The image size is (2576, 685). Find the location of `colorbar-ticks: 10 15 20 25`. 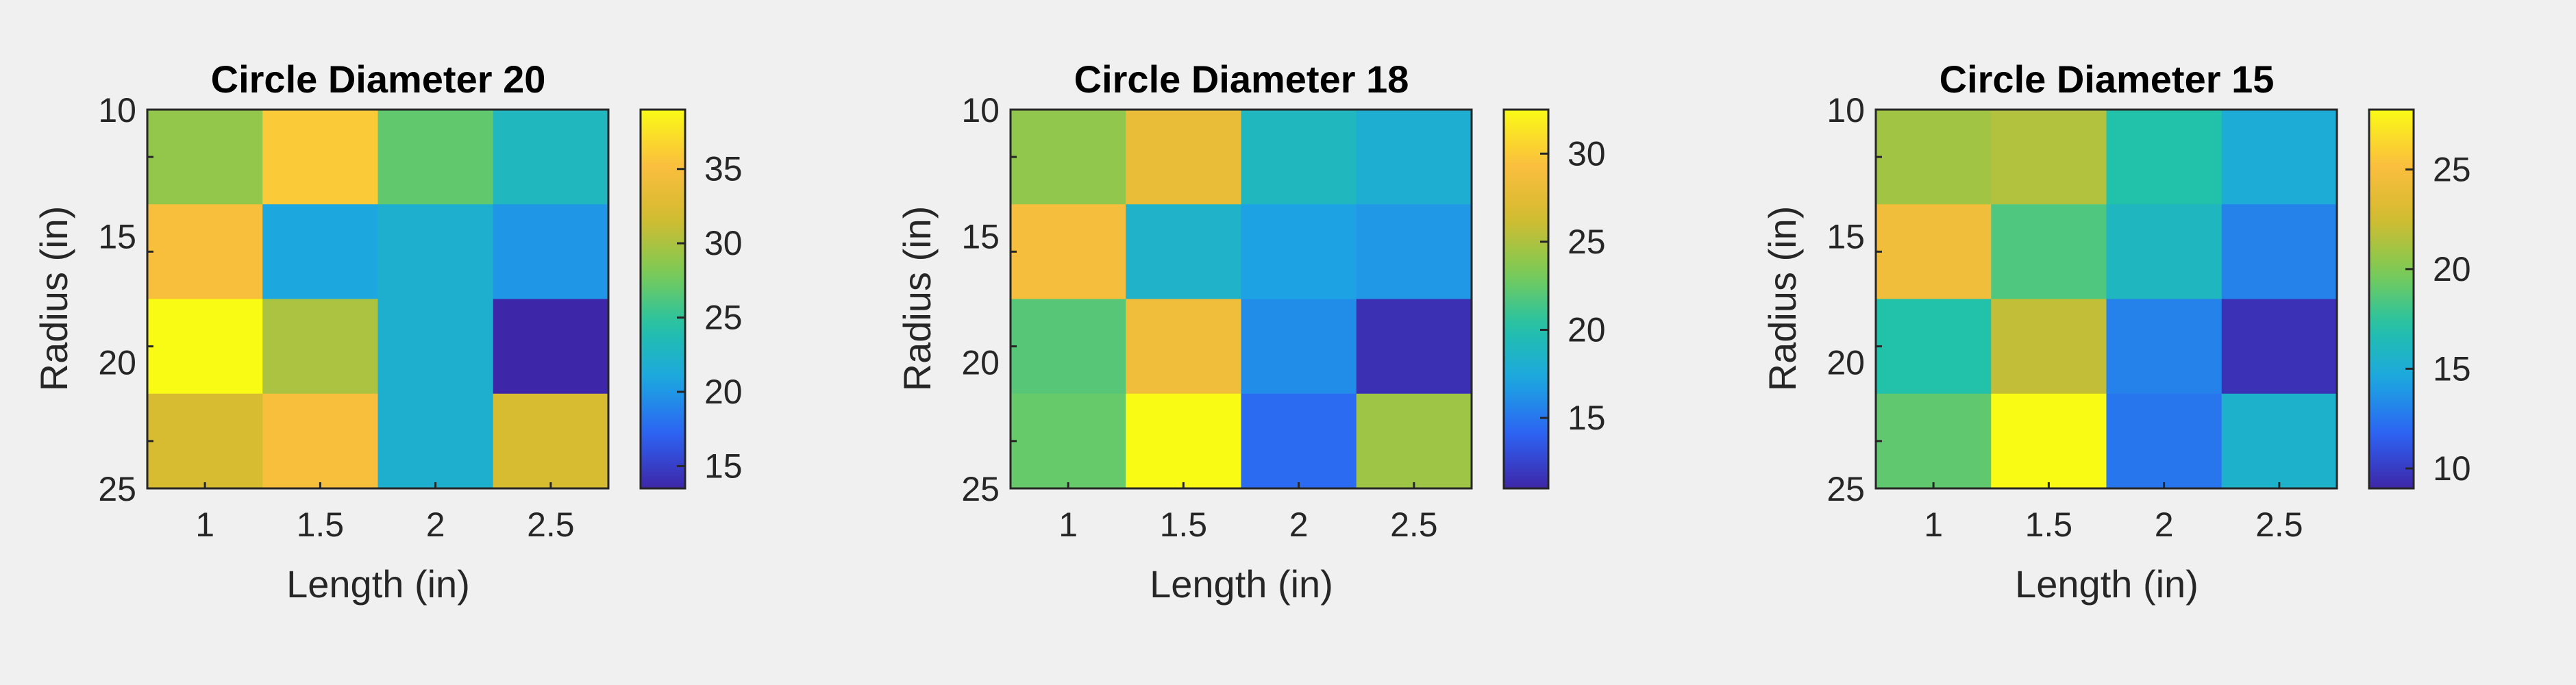

colorbar-ticks: 10 15 20 25 is located at coordinates (2438, 319).